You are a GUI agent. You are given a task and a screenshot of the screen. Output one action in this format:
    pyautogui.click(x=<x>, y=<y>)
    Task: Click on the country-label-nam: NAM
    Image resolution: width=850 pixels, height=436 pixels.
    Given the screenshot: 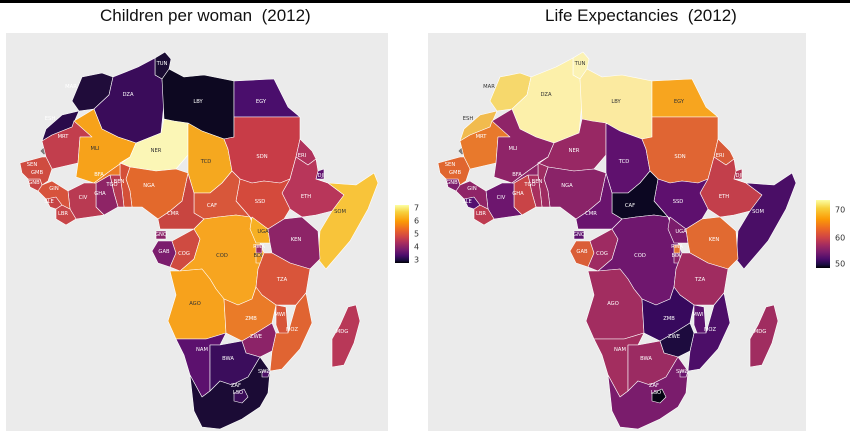 What is the action you would take?
    pyautogui.click(x=620, y=350)
    